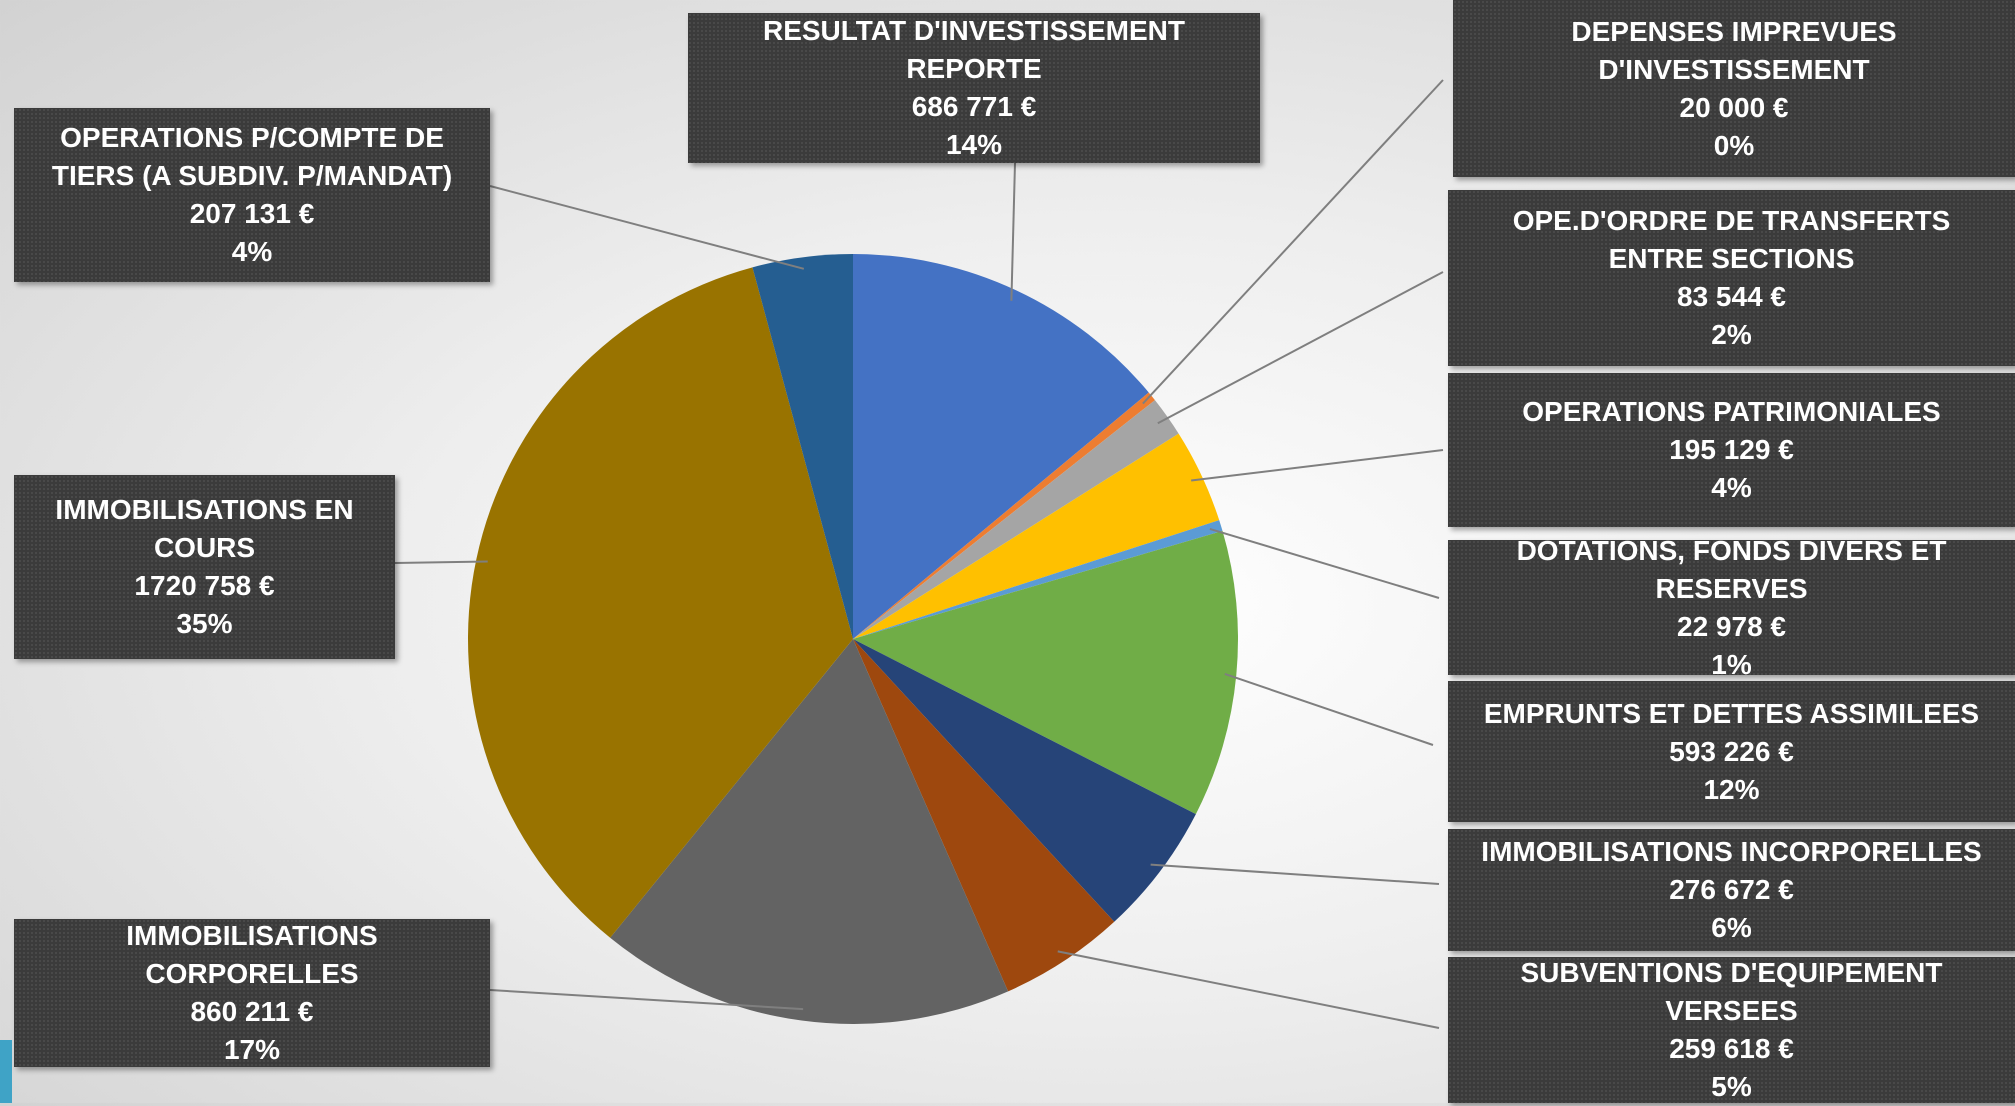 This screenshot has height=1106, width=2015. Describe the element at coordinates (252, 1049) in the screenshot. I see `label-percent: 17%` at that location.